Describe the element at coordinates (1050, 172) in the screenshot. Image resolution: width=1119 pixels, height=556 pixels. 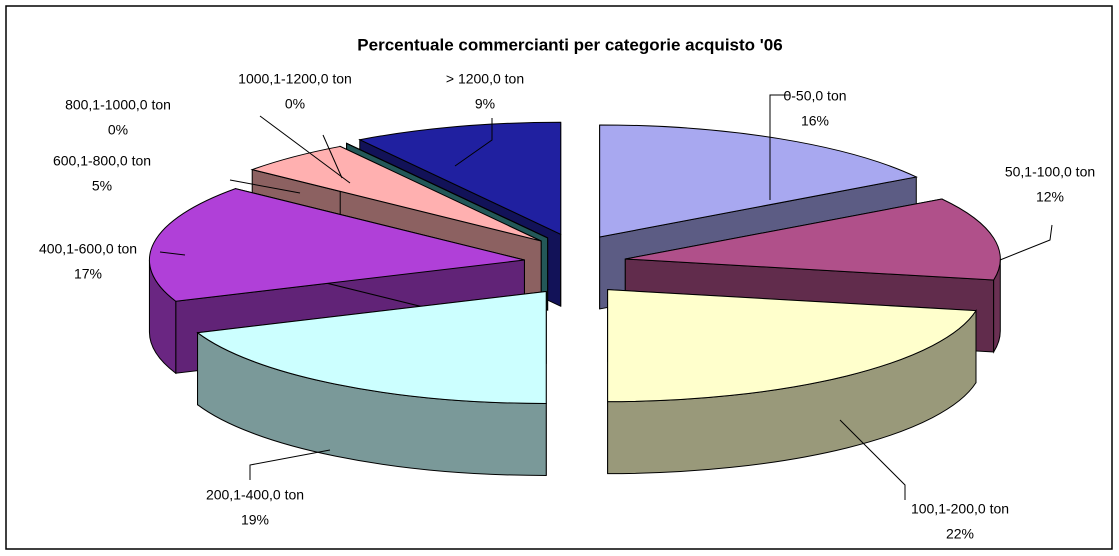
I see `slice-label: 50,1-100,0 ton` at that location.